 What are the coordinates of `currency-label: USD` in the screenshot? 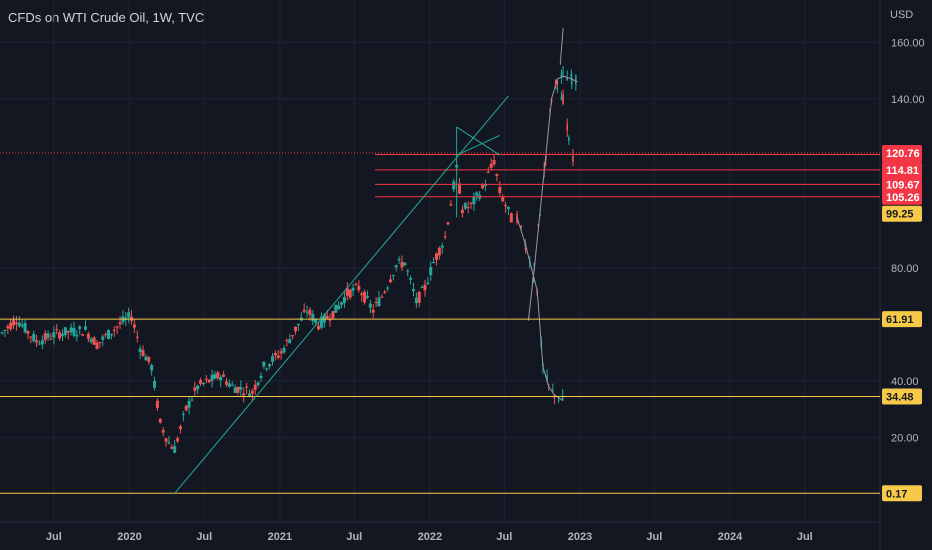 It's located at (901, 15).